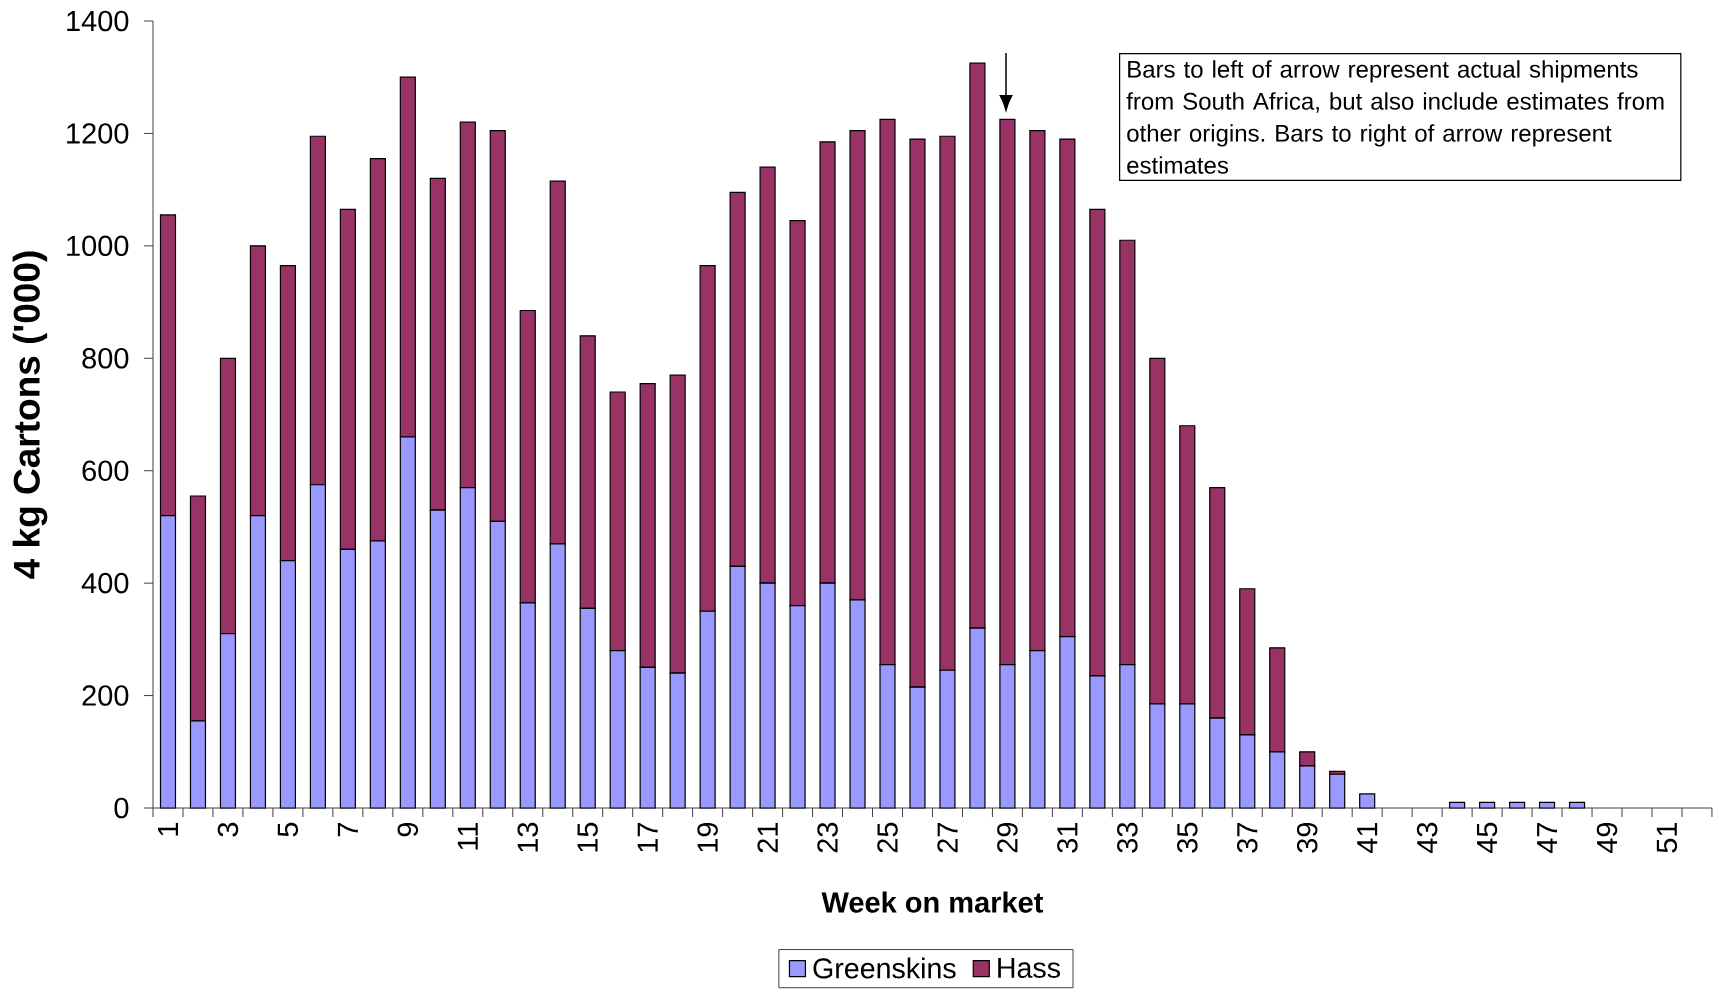  What do you see at coordinates (827, 837) in the screenshot?
I see `x-tick-label: 23` at bounding box center [827, 837].